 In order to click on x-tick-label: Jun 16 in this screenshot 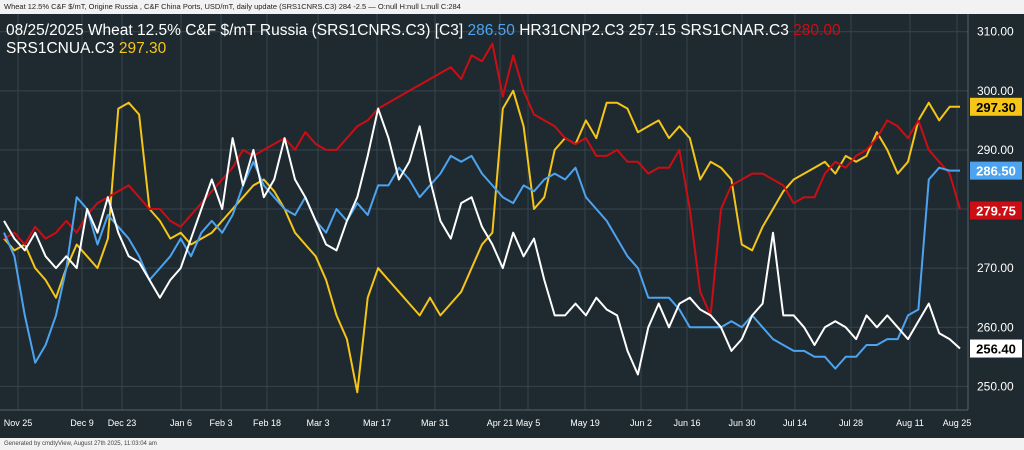, I will do `click(686, 423)`.